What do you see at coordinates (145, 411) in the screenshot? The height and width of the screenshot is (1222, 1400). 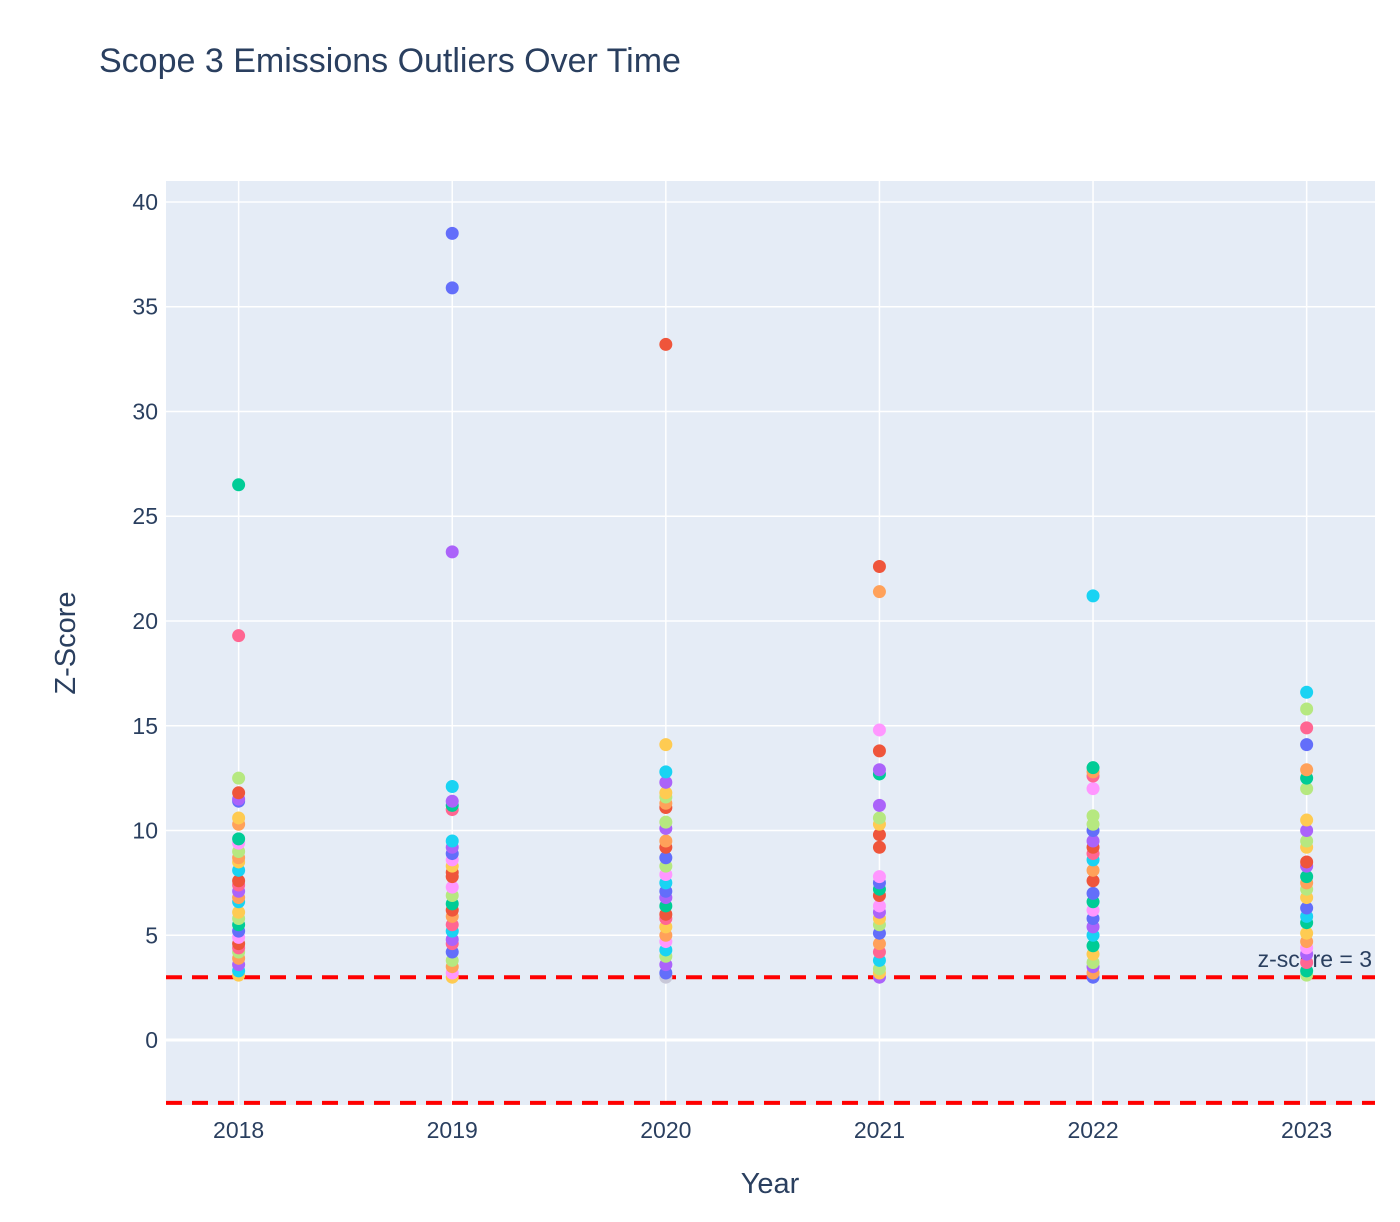 I see `y-tick-label: 30` at bounding box center [145, 411].